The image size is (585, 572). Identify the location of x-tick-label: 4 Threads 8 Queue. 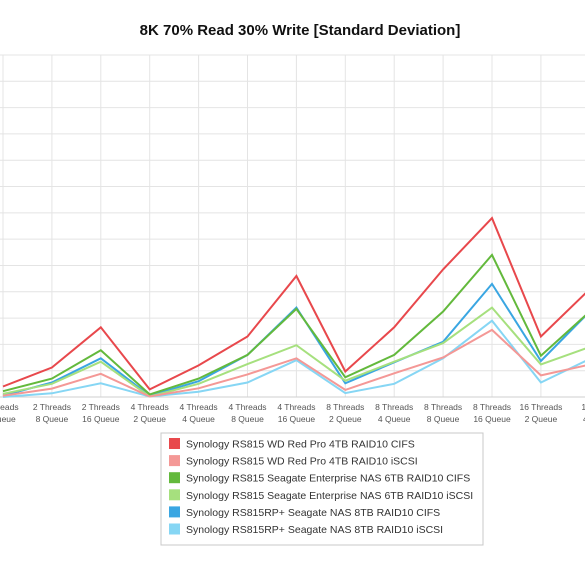
(247, 413).